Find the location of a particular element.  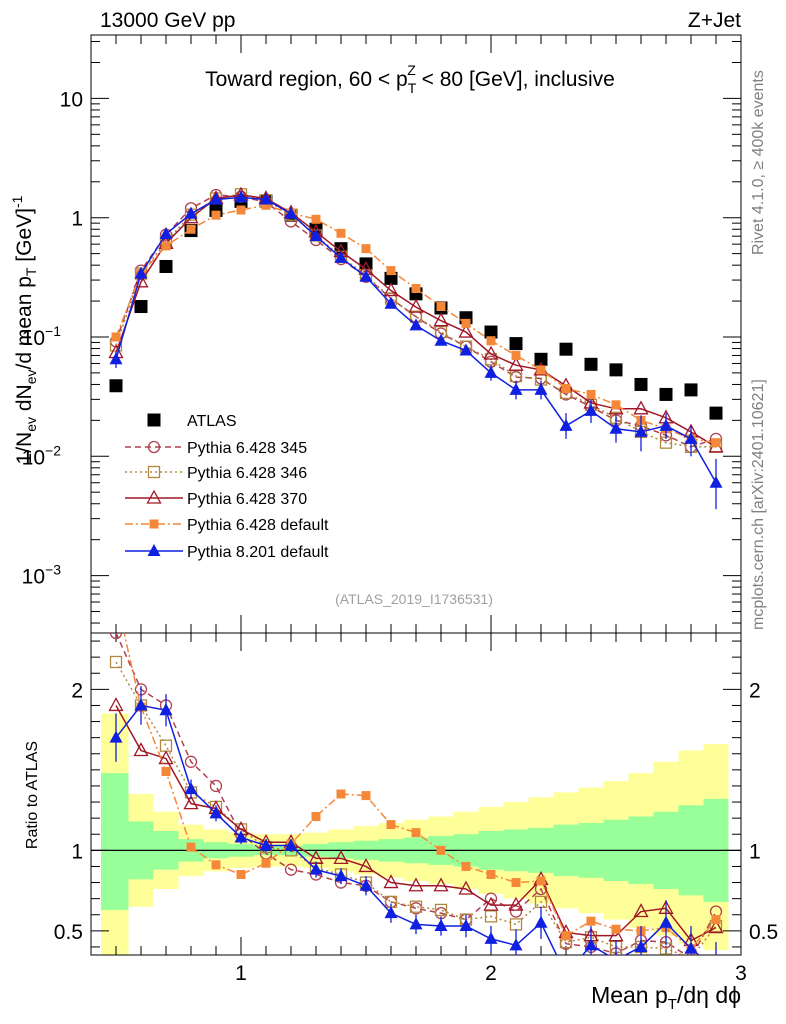

mcplots-label: mcplots.cern.ch [arXiv:2401.10621] is located at coordinates (758, 504).